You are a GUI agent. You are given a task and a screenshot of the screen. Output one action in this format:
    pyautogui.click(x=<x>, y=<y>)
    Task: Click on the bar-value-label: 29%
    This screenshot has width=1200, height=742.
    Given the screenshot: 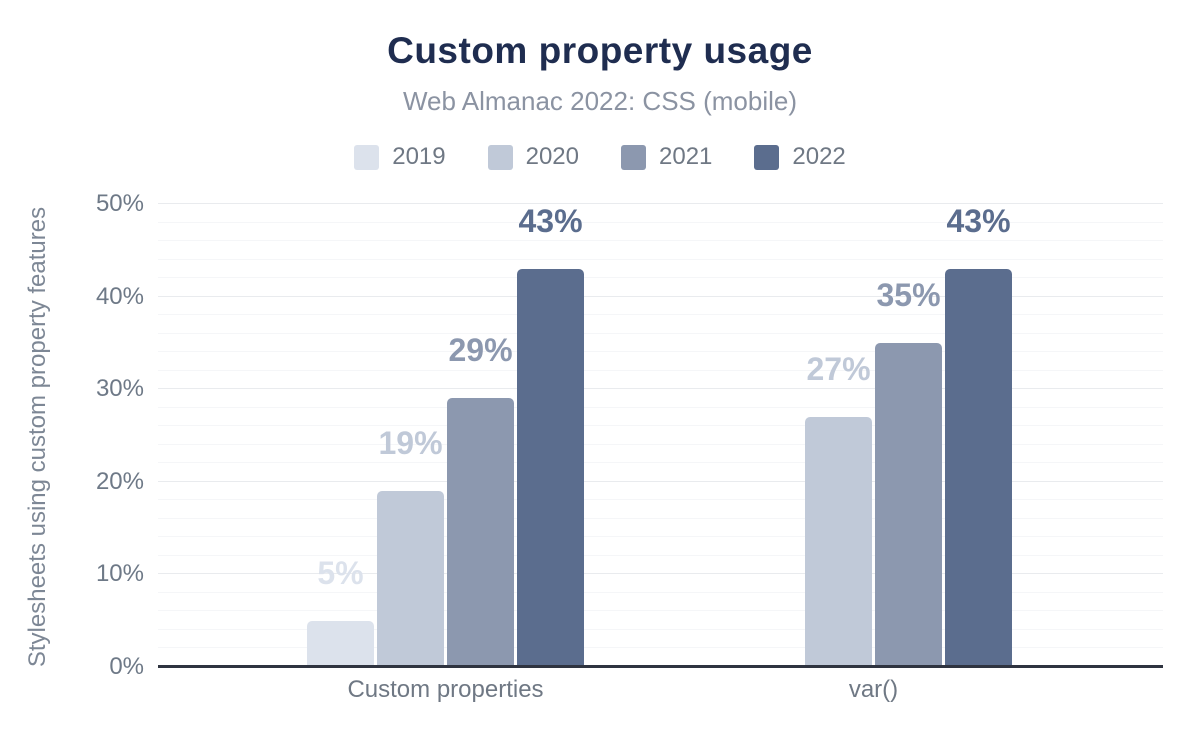 What is the action you would take?
    pyautogui.click(x=480, y=350)
    